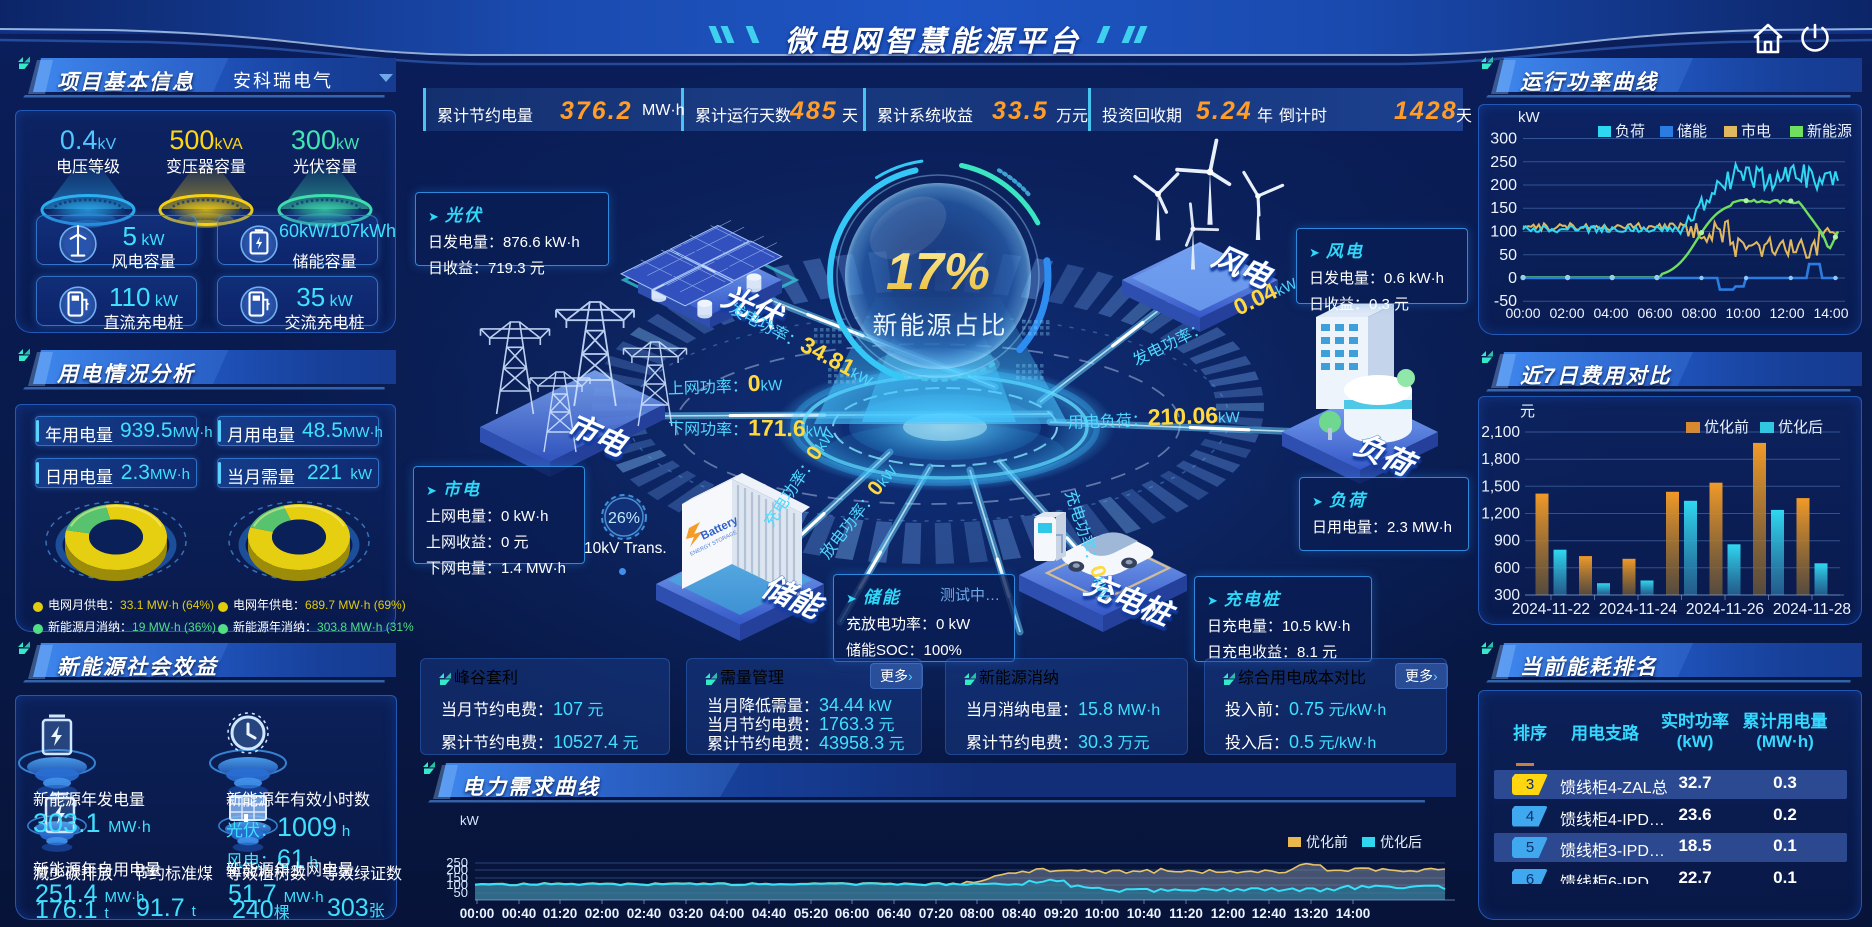 The image size is (1872, 927). Describe the element at coordinates (811, 913) in the screenshot. I see `svg-text: 05:20` at that location.